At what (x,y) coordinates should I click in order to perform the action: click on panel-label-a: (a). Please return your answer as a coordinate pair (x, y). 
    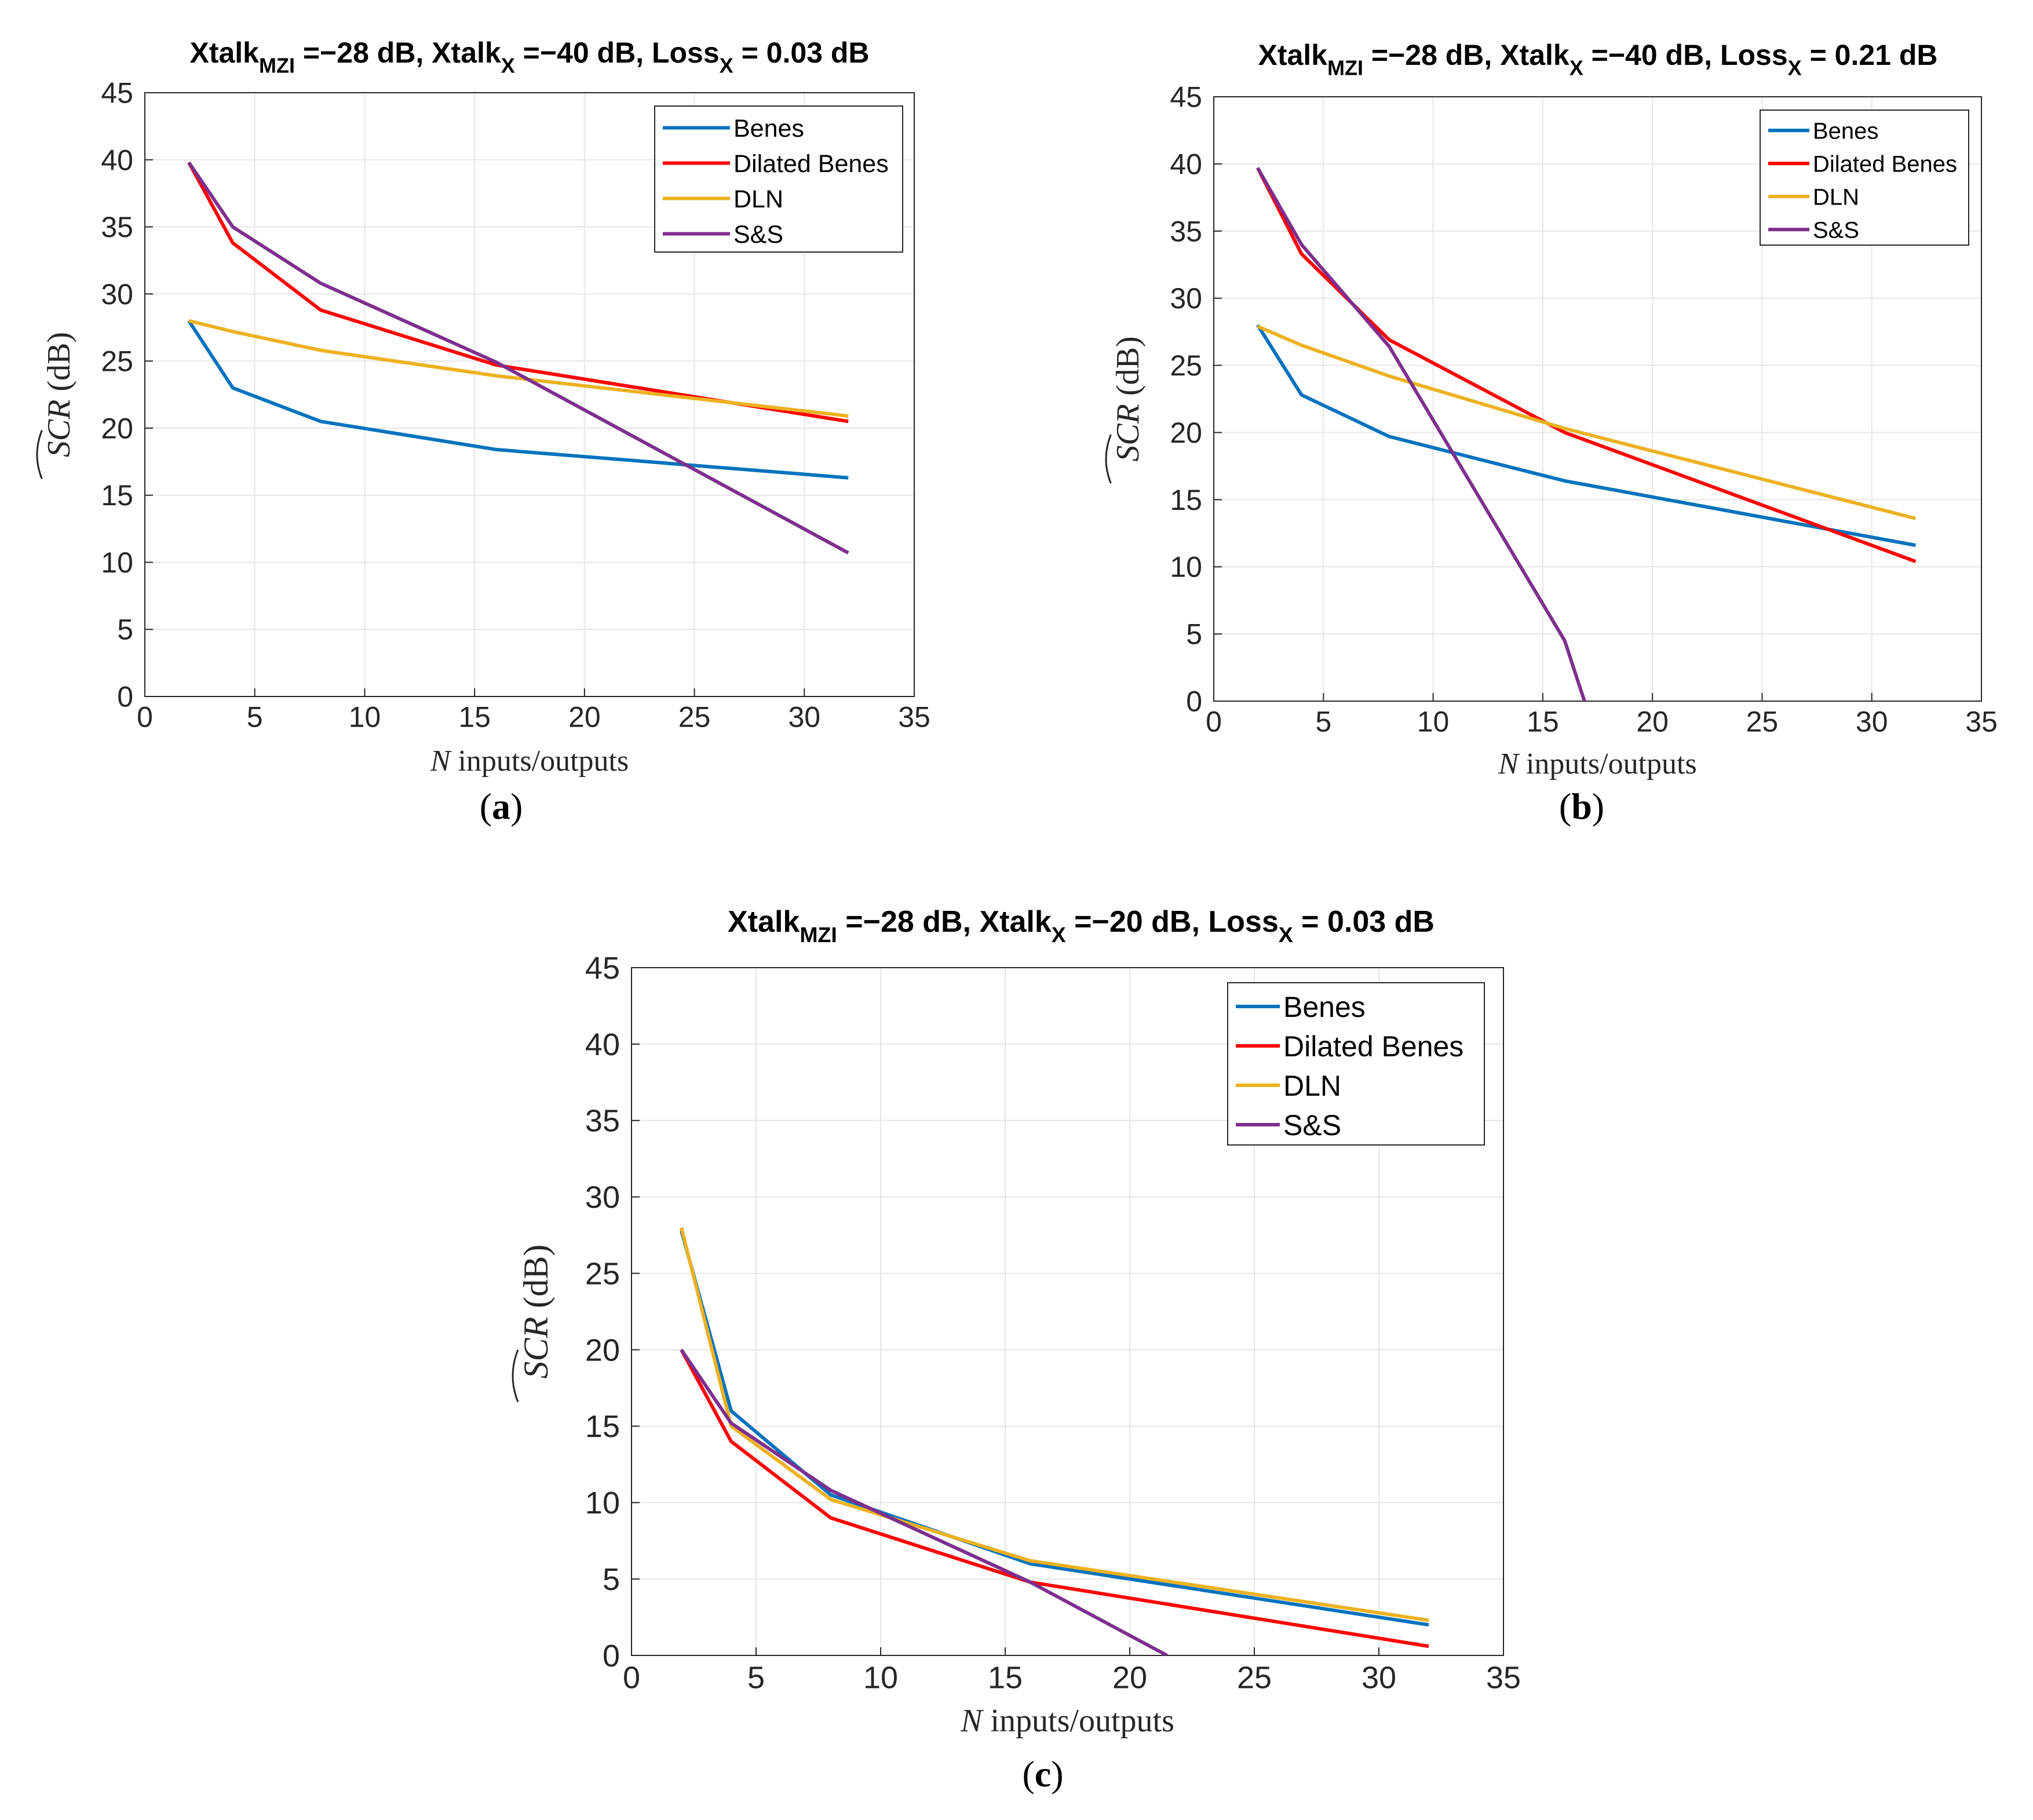
    Looking at the image, I should click on (501, 806).